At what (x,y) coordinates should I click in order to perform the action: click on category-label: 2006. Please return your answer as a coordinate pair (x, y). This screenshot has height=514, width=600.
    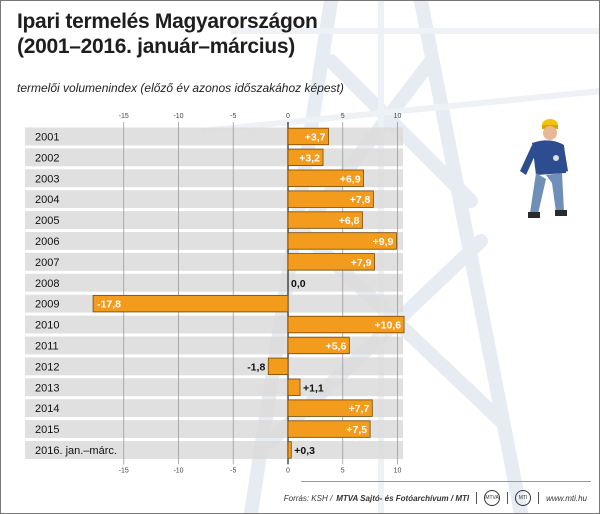
    Looking at the image, I should click on (47, 242).